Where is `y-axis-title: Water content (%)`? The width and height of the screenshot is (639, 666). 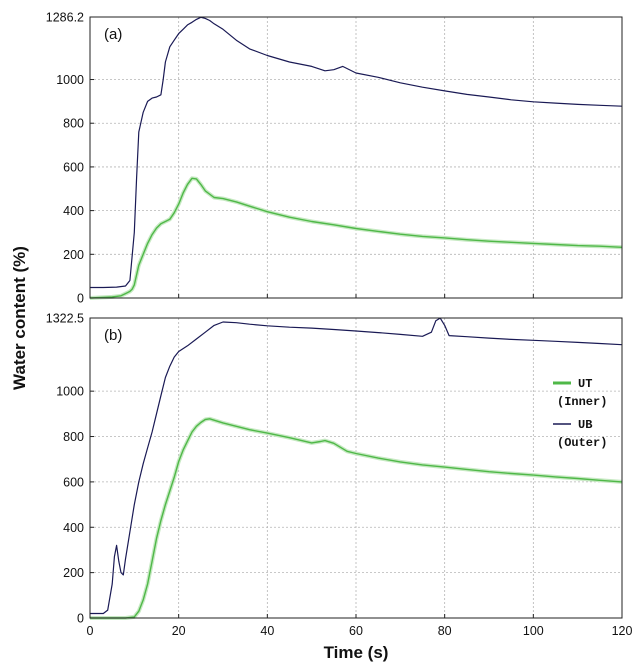 y-axis-title: Water content (%) is located at coordinates (19, 318).